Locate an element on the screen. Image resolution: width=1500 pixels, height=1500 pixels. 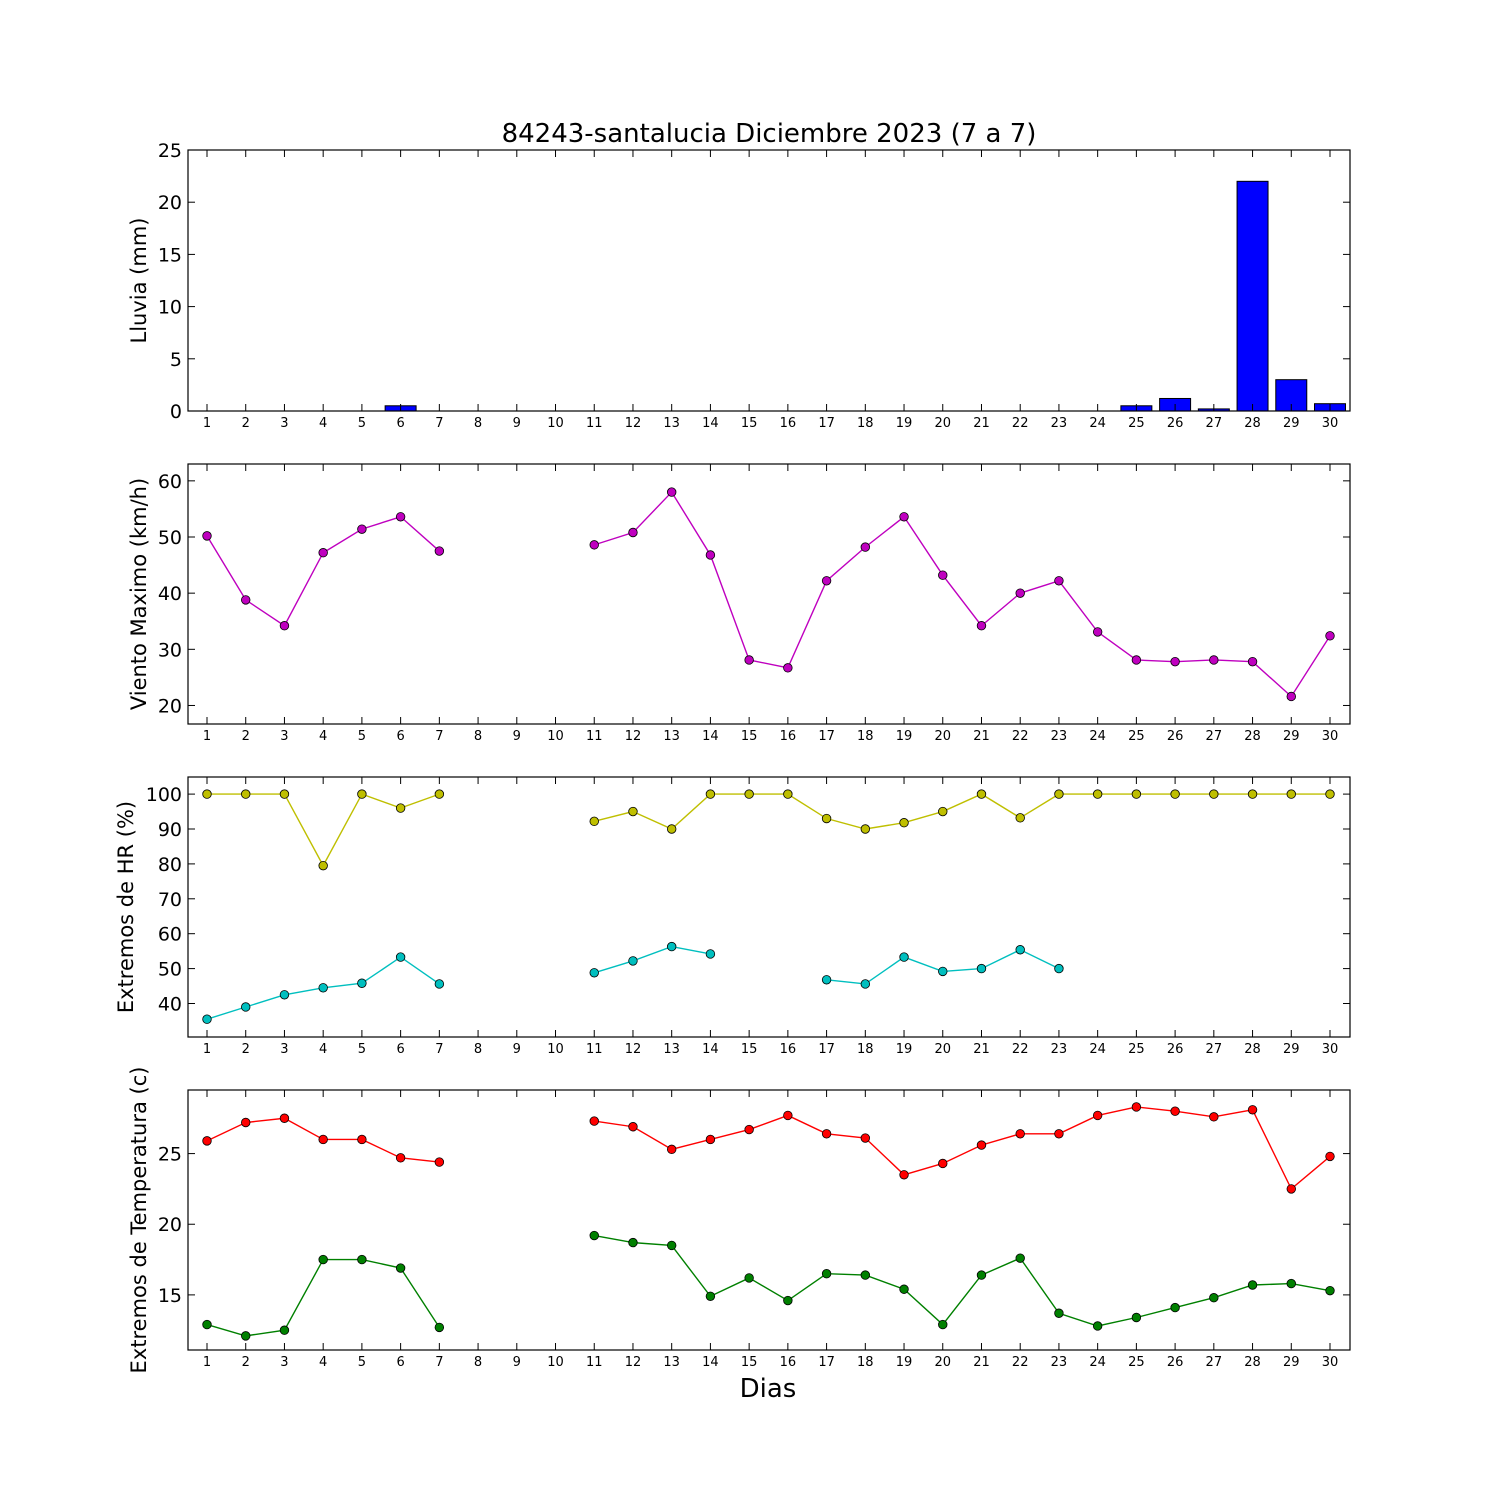
x-tick-label: 24 is located at coordinates (1097, 423).